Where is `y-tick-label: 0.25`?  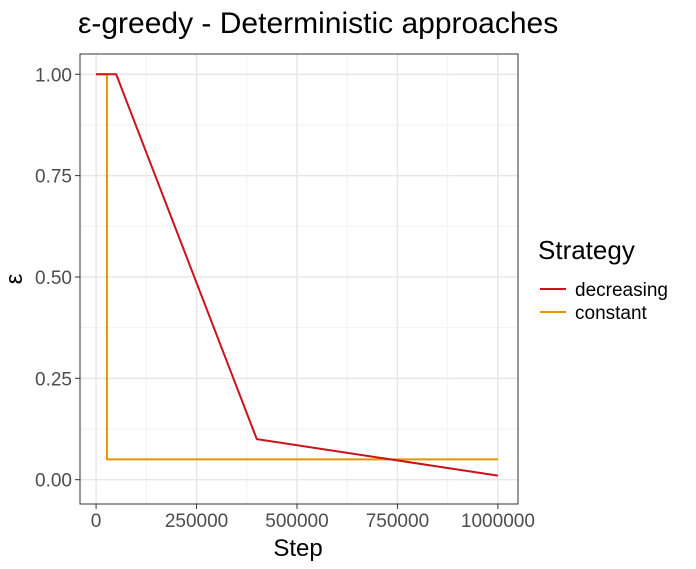
y-tick-label: 0.25 is located at coordinates (53, 379).